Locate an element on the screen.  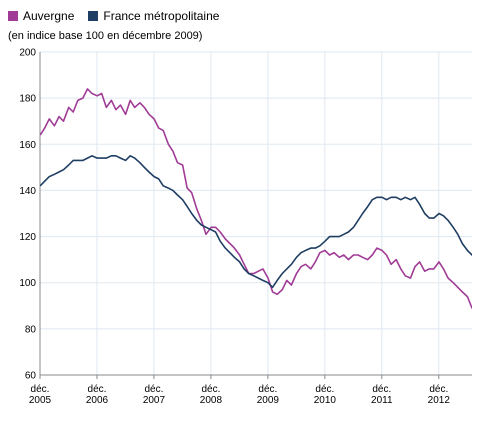
x-tick-label-year: 2012 is located at coordinates (439, 400).